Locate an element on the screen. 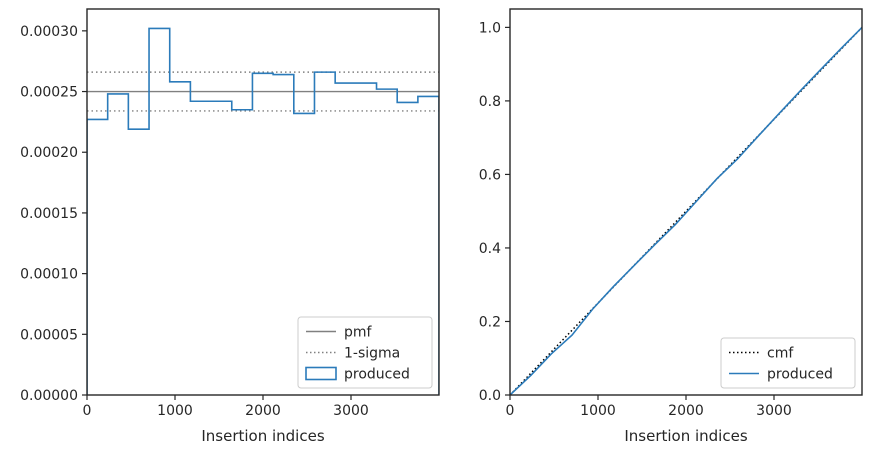 Image resolution: width=871 pixels, height=453 pixels. legend-label-pmf: pmf is located at coordinates (358, 333).